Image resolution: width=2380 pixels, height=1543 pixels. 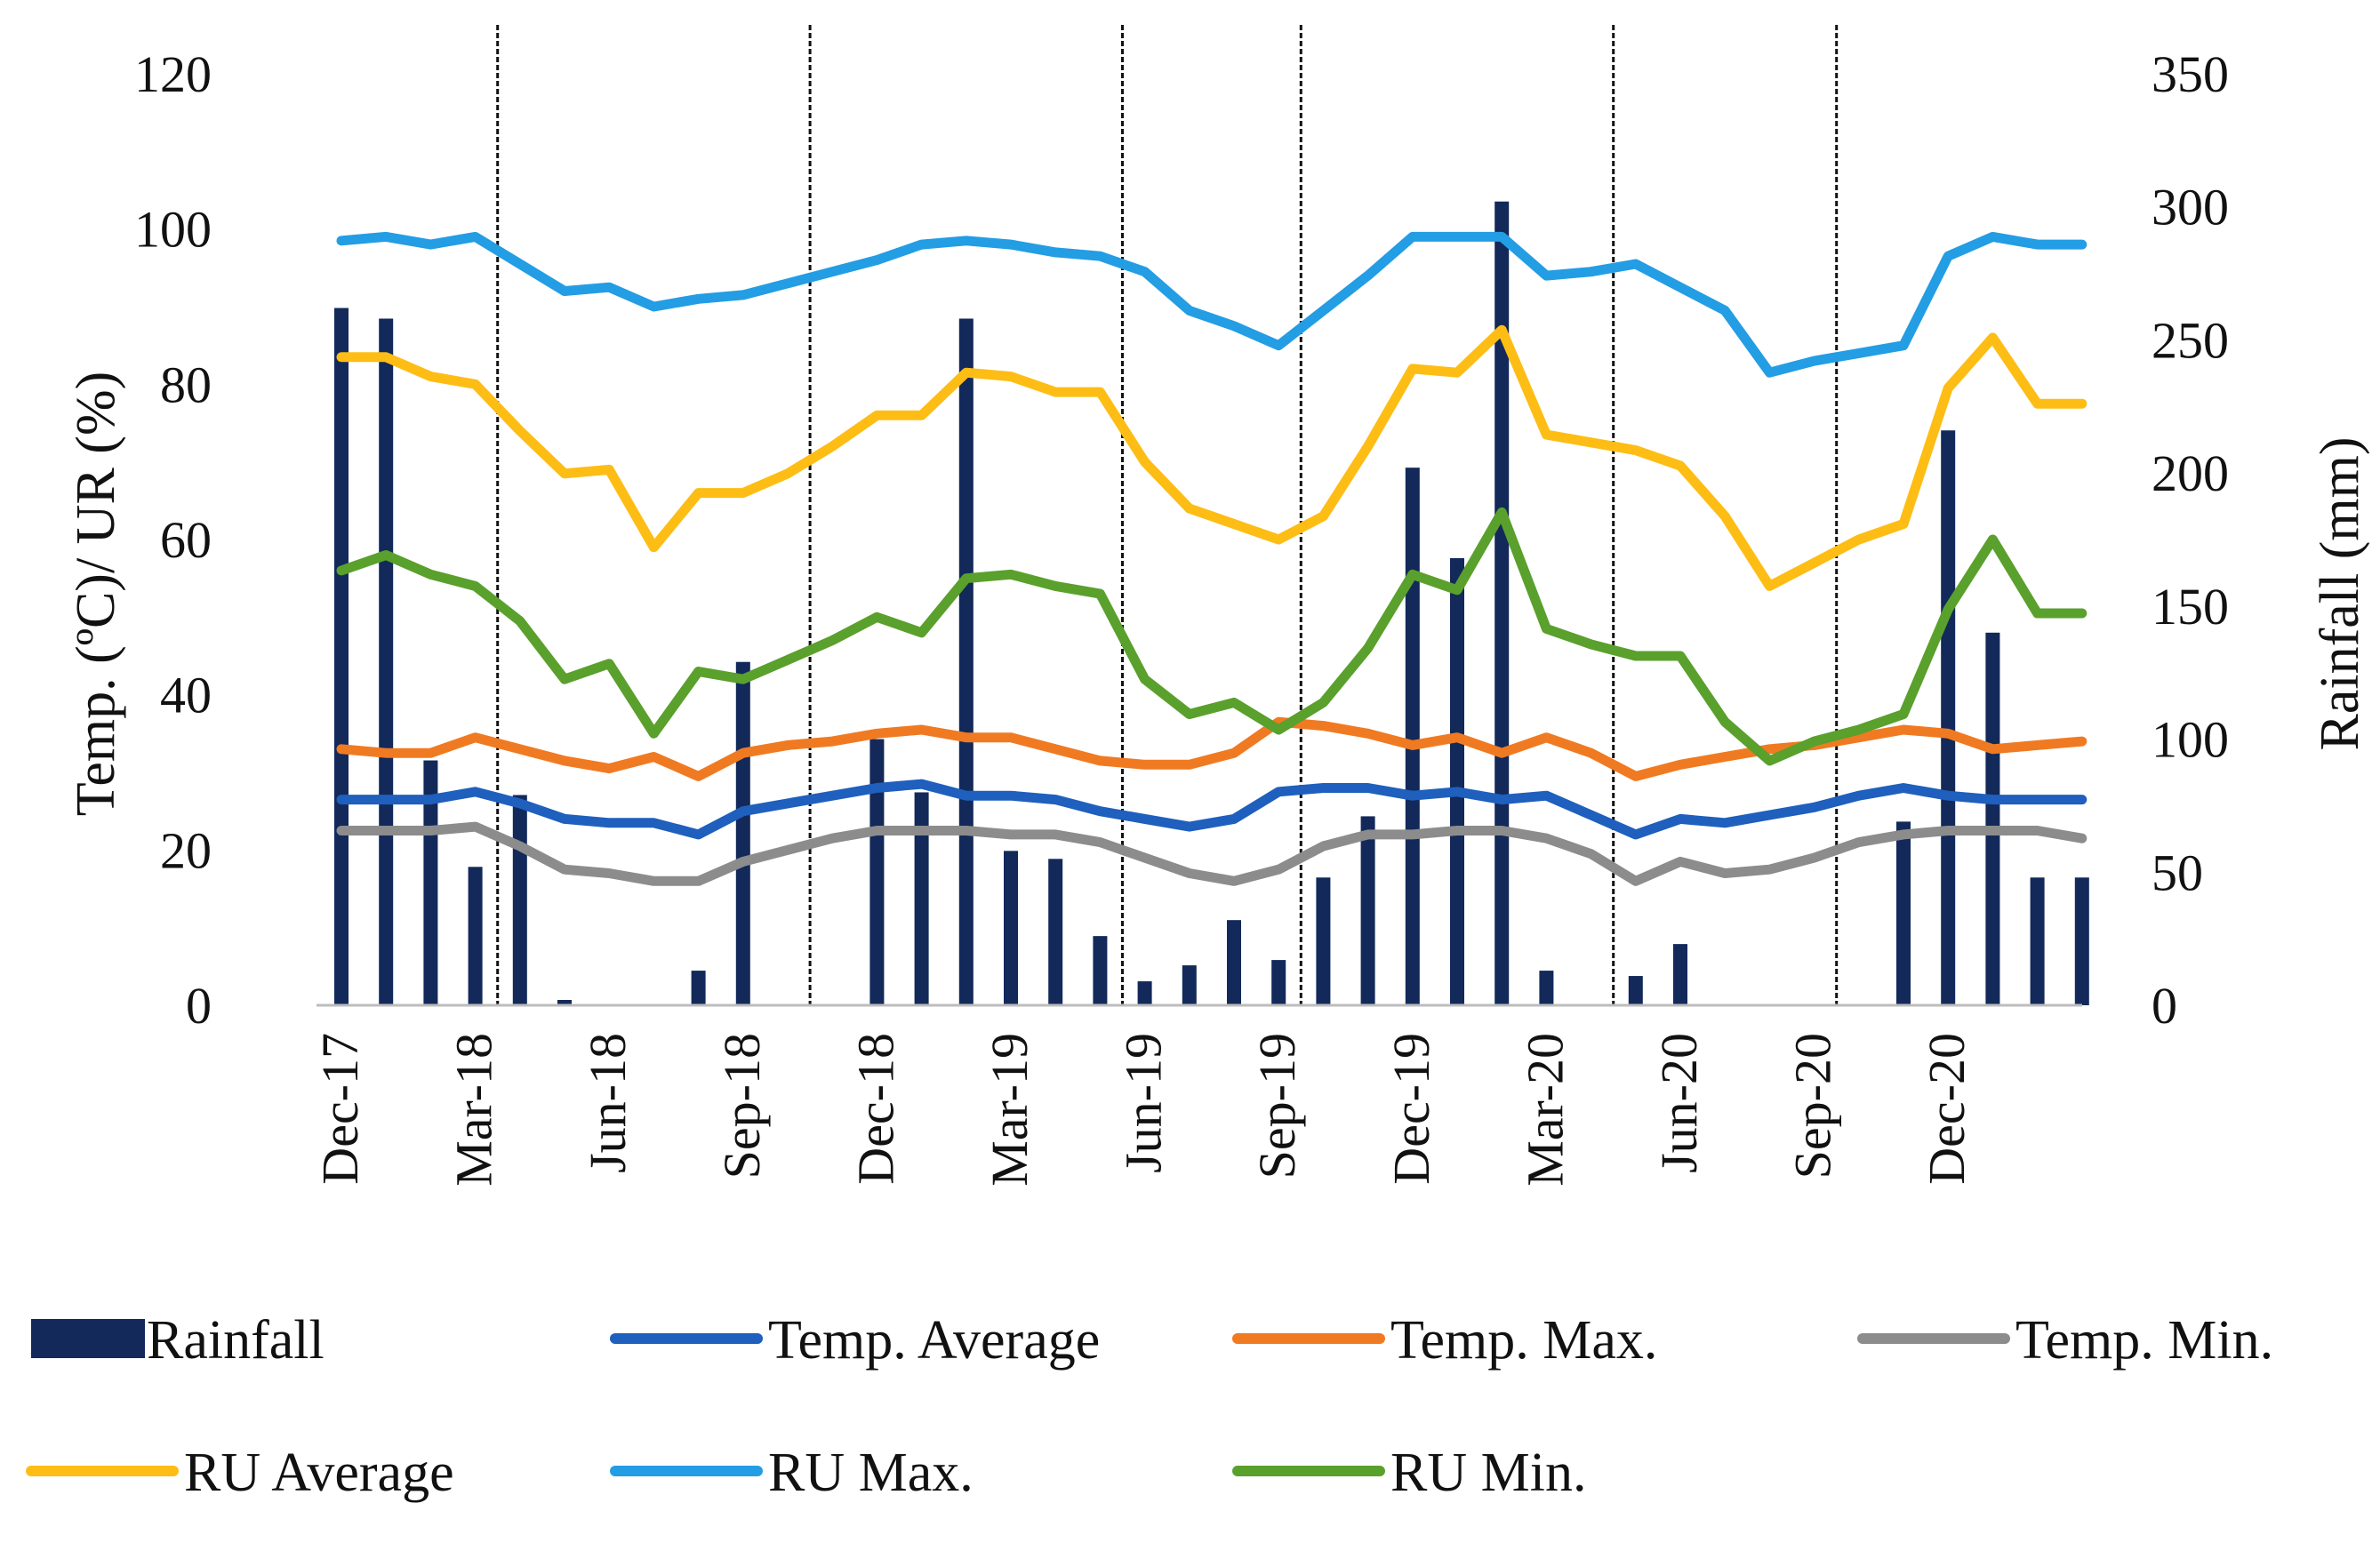 What do you see at coordinates (1545, 1110) in the screenshot?
I see `x-tick-label: Mar-20` at bounding box center [1545, 1110].